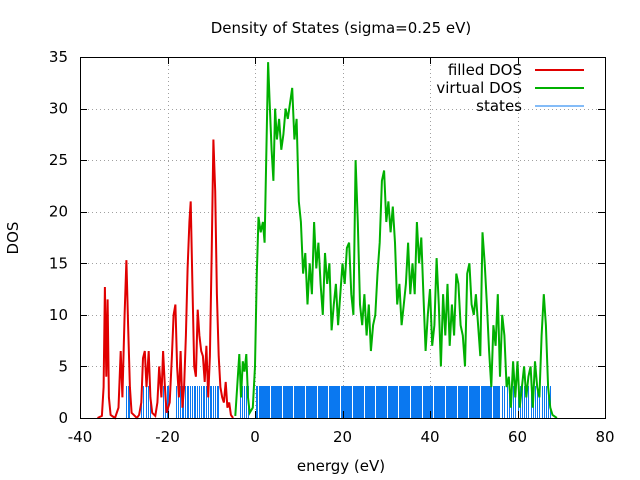 This screenshot has width=640, height=480. I want to click on legend-label: states, so click(499, 106).